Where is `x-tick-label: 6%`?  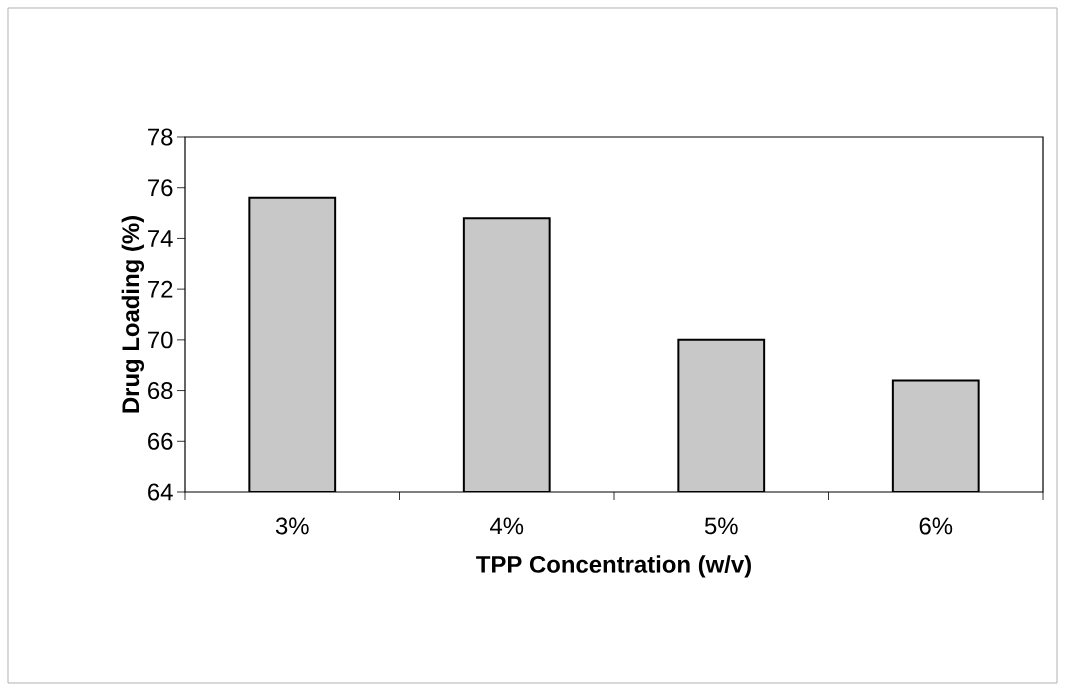
x-tick-label: 6% is located at coordinates (936, 526).